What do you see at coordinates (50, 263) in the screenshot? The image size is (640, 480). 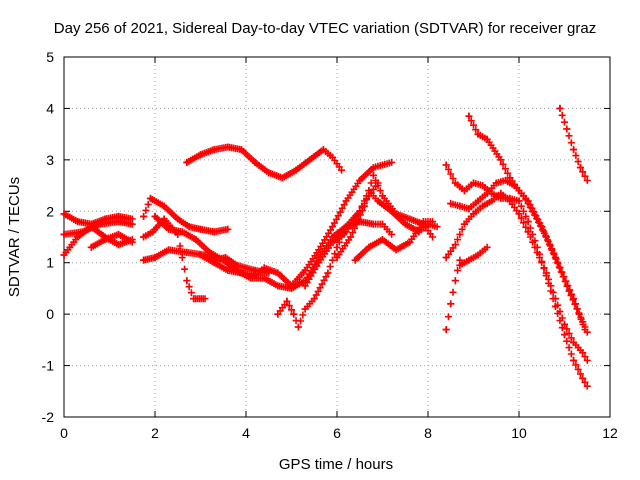 I see `y-tick-label: 1` at bounding box center [50, 263].